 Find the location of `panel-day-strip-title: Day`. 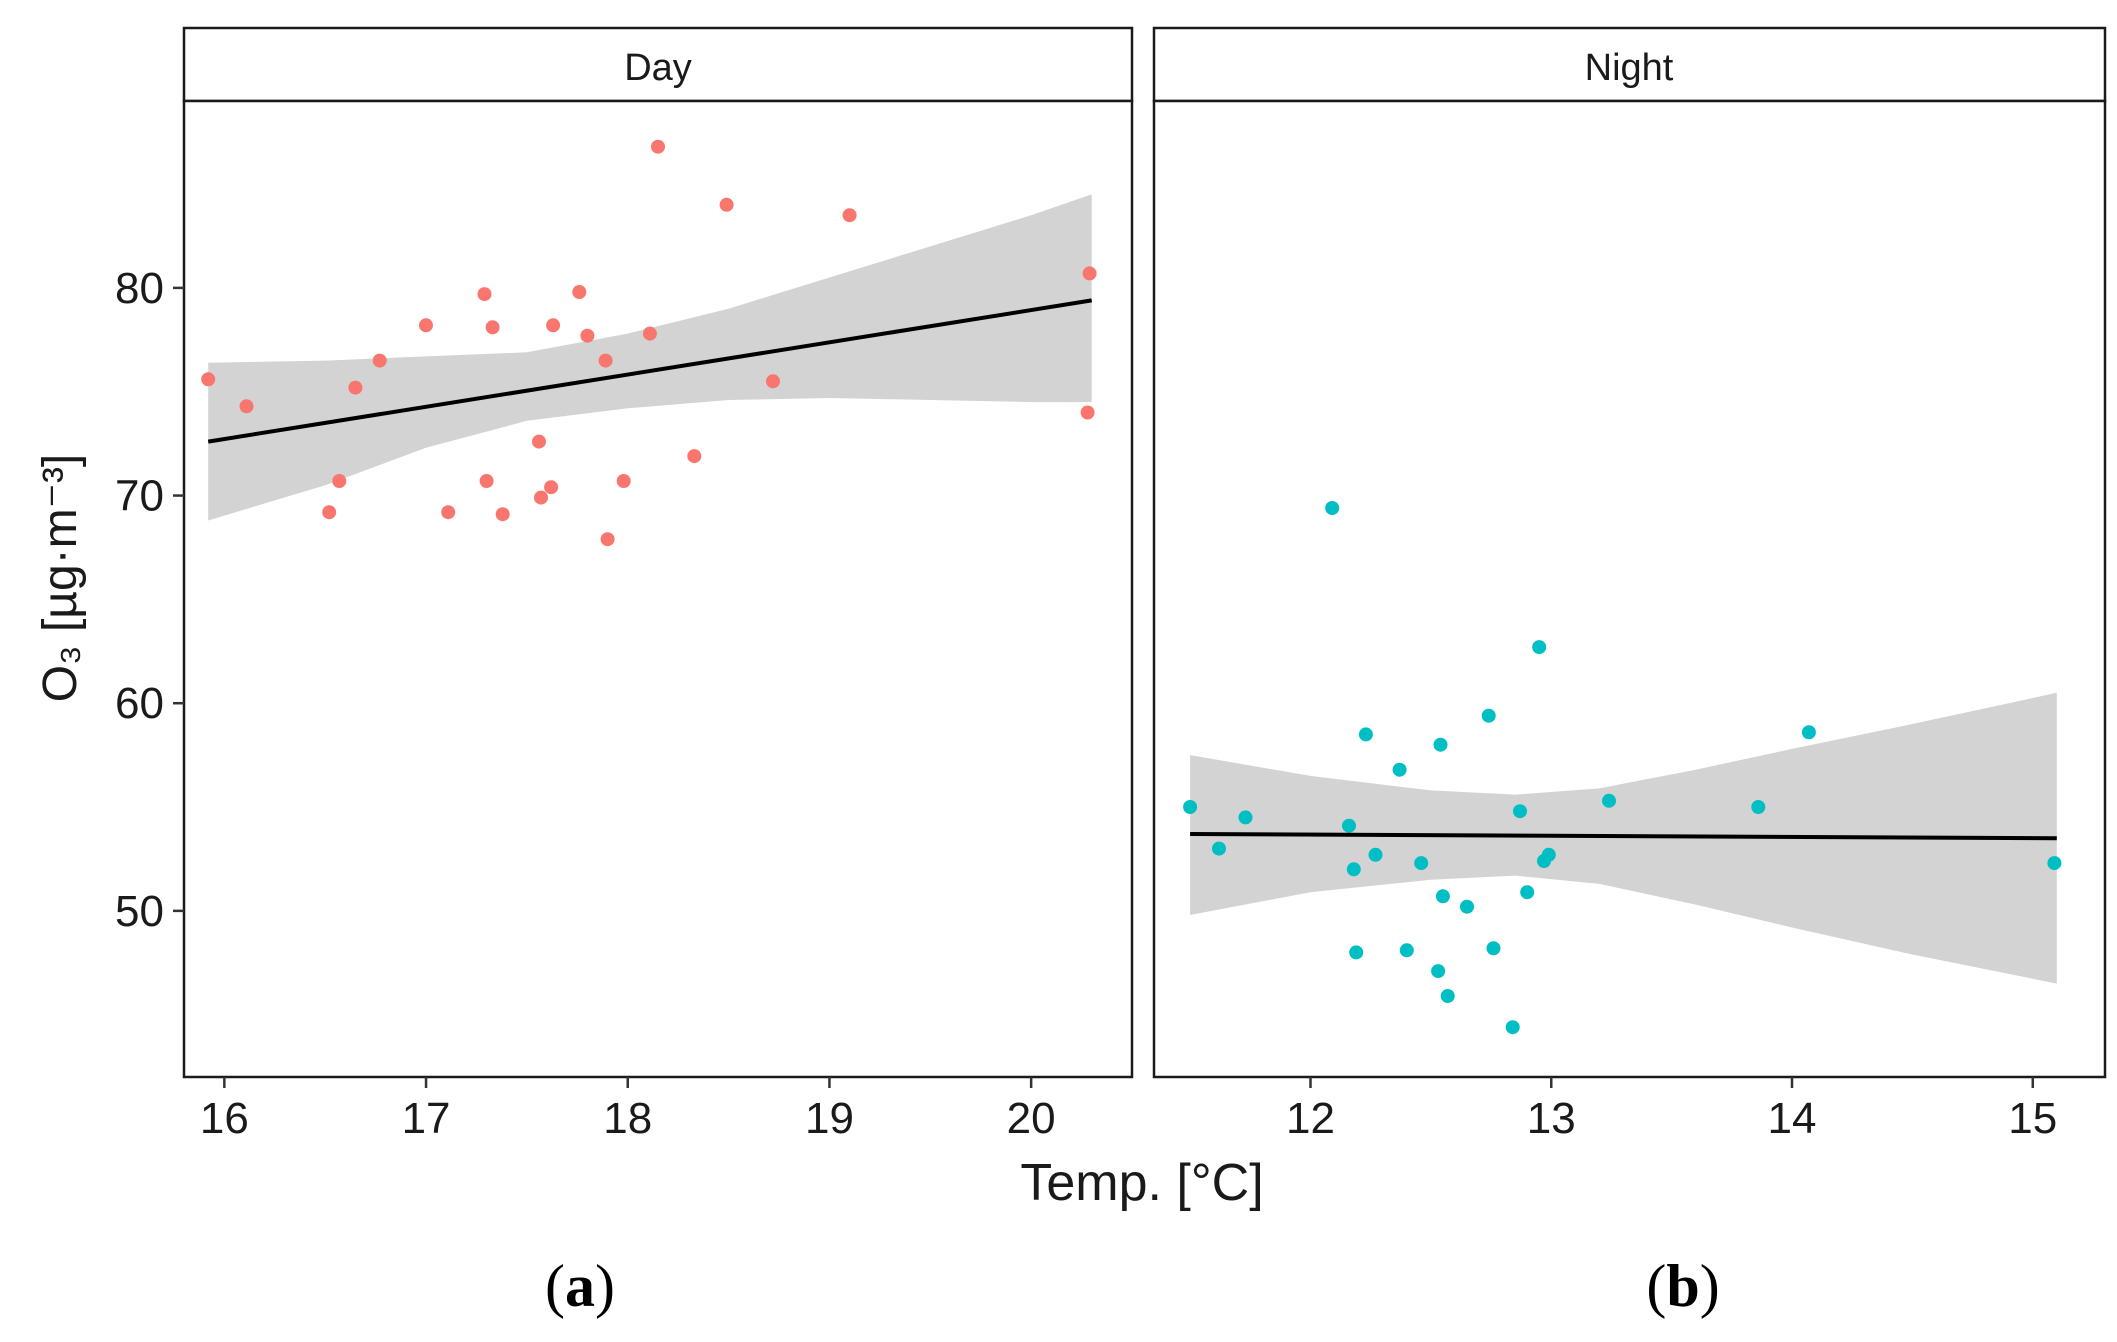

panel-day-strip-title: Day is located at coordinates (658, 68).